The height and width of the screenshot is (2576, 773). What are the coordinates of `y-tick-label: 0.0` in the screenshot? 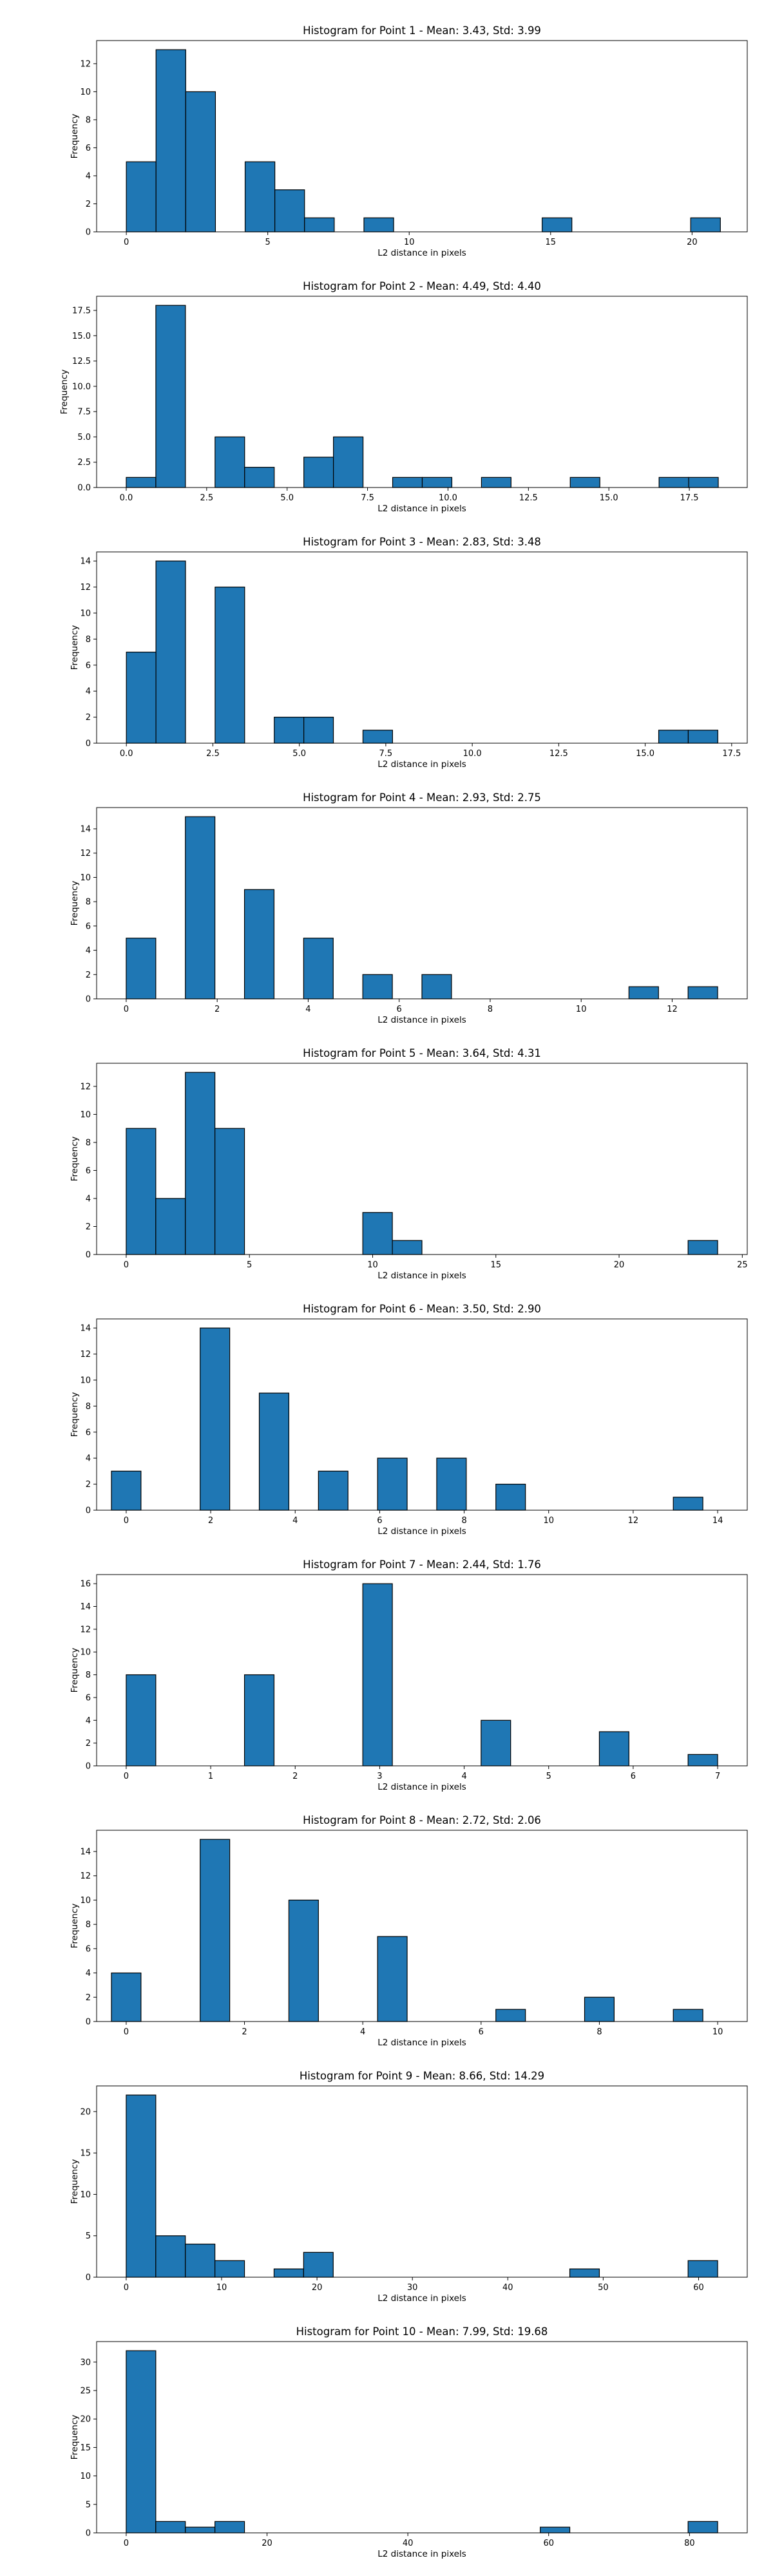 It's located at (84, 489).